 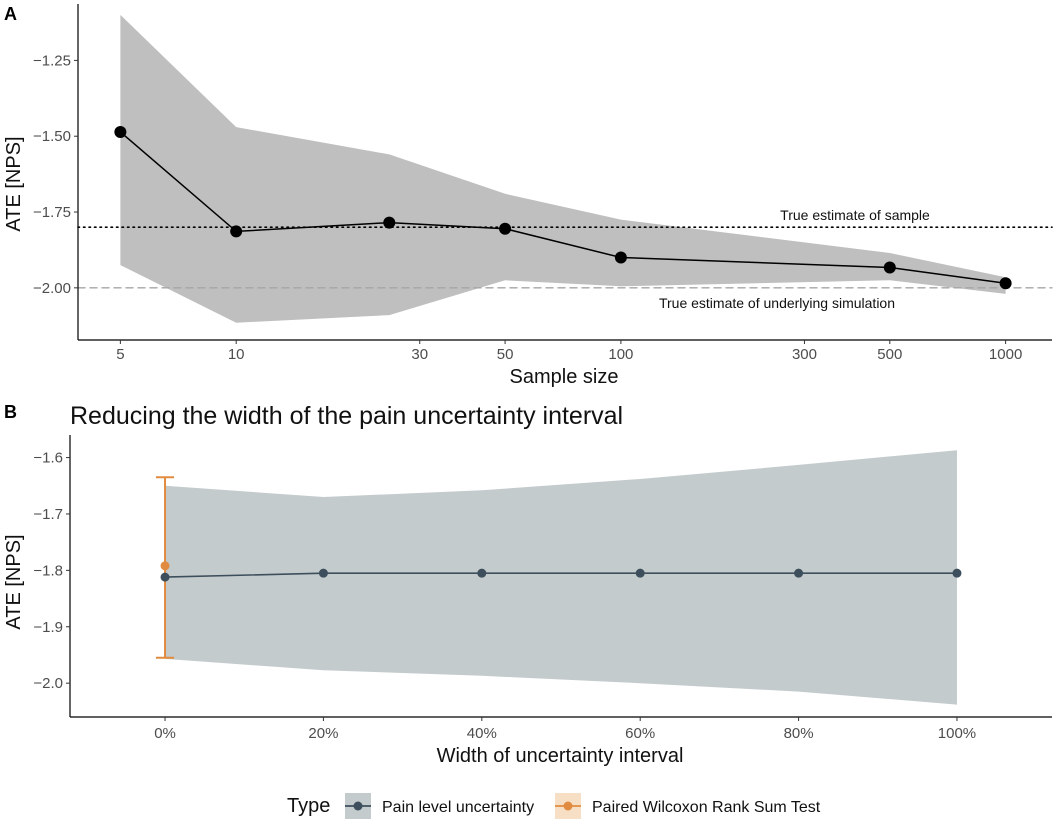 What do you see at coordinates (48, 683) in the screenshot?
I see `panel-b-y-tick-label: −2.0` at bounding box center [48, 683].